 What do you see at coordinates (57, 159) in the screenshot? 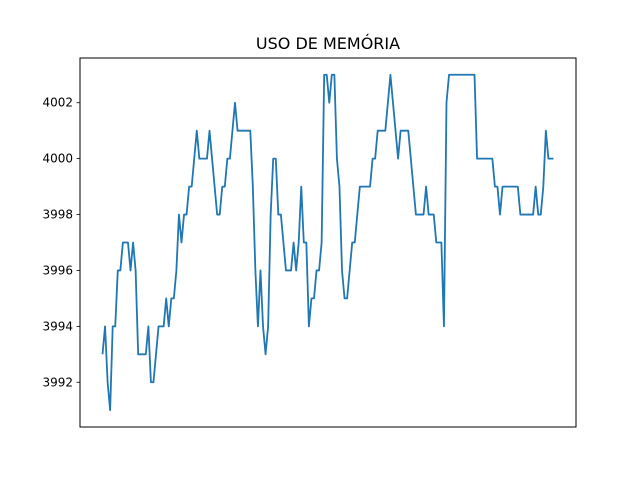
I see `y-tick-label: 4000` at bounding box center [57, 159].